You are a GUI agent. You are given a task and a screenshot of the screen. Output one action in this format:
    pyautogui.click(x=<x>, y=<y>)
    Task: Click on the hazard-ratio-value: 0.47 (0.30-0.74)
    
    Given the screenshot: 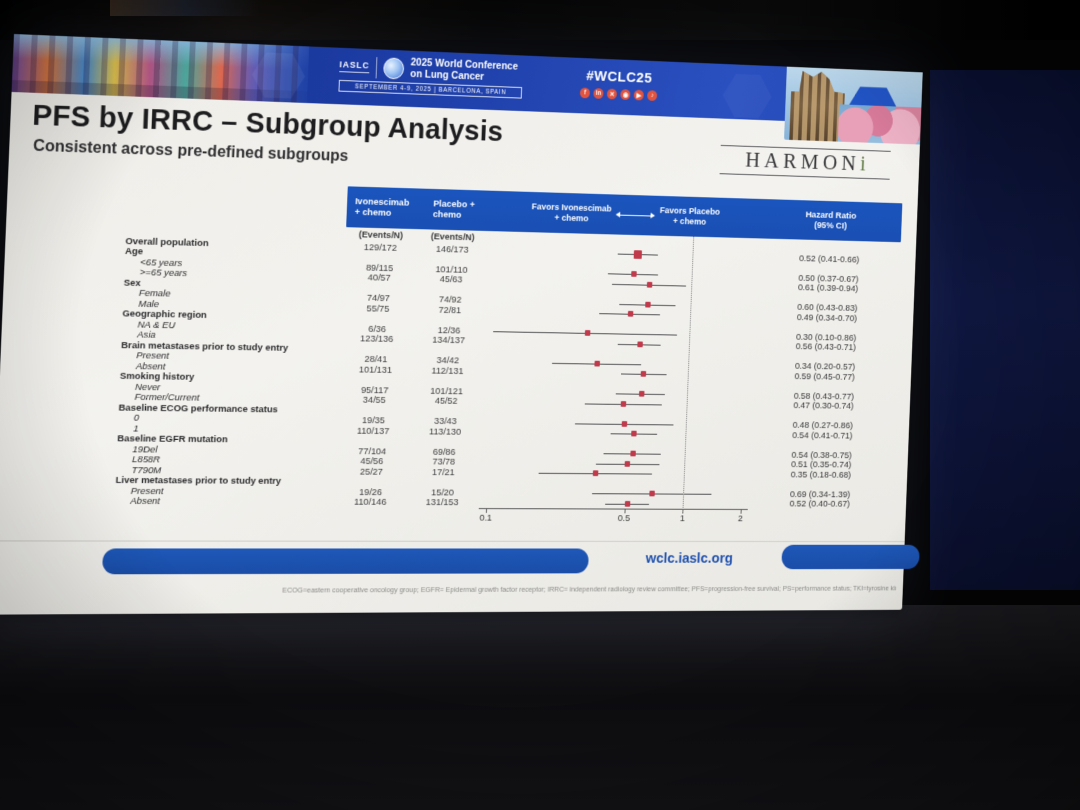 What is the action you would take?
    pyautogui.click(x=823, y=406)
    